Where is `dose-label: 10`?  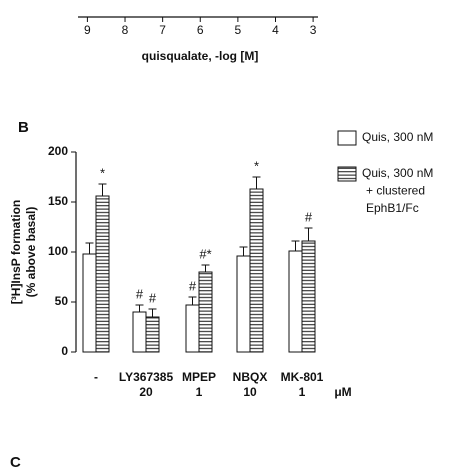 dose-label: 10 is located at coordinates (250, 392).